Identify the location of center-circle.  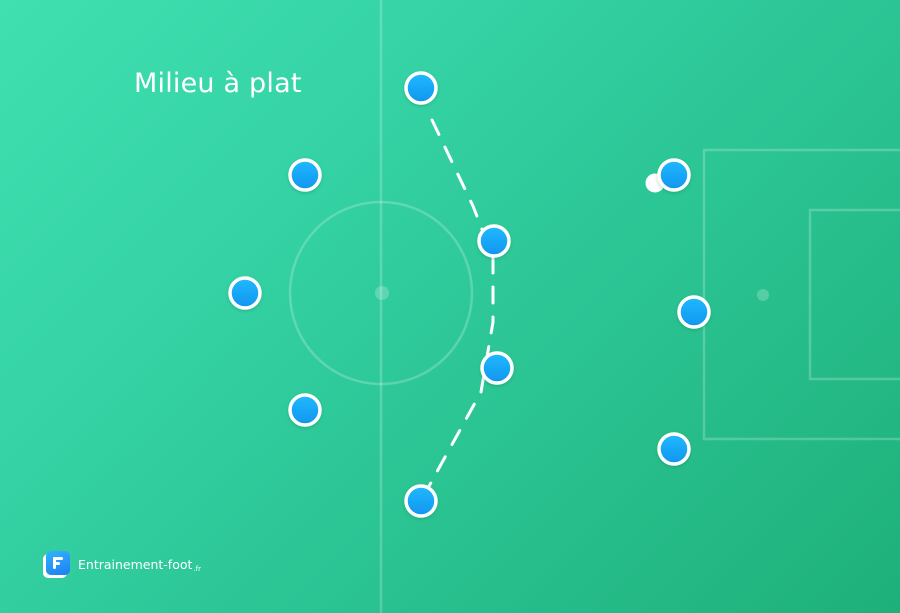
(381, 293).